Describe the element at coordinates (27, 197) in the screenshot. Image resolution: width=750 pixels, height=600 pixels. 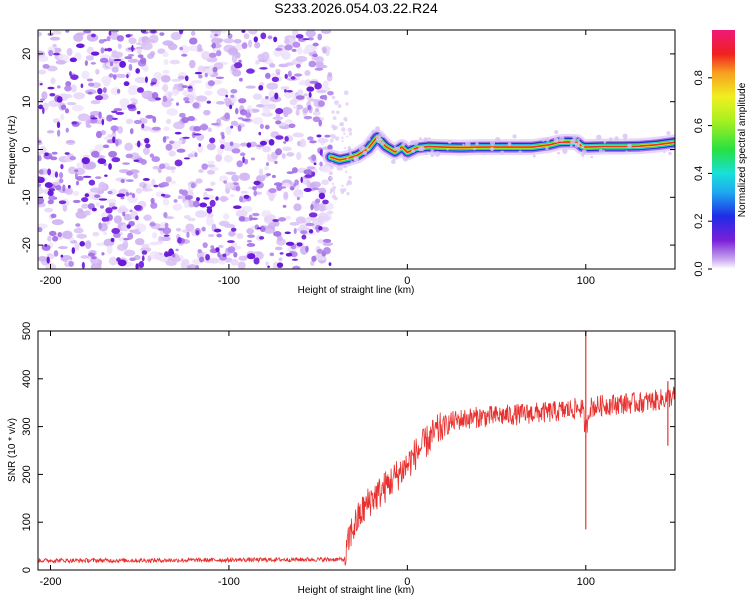
I see `spectrogram-y-tick-label: -10` at that location.